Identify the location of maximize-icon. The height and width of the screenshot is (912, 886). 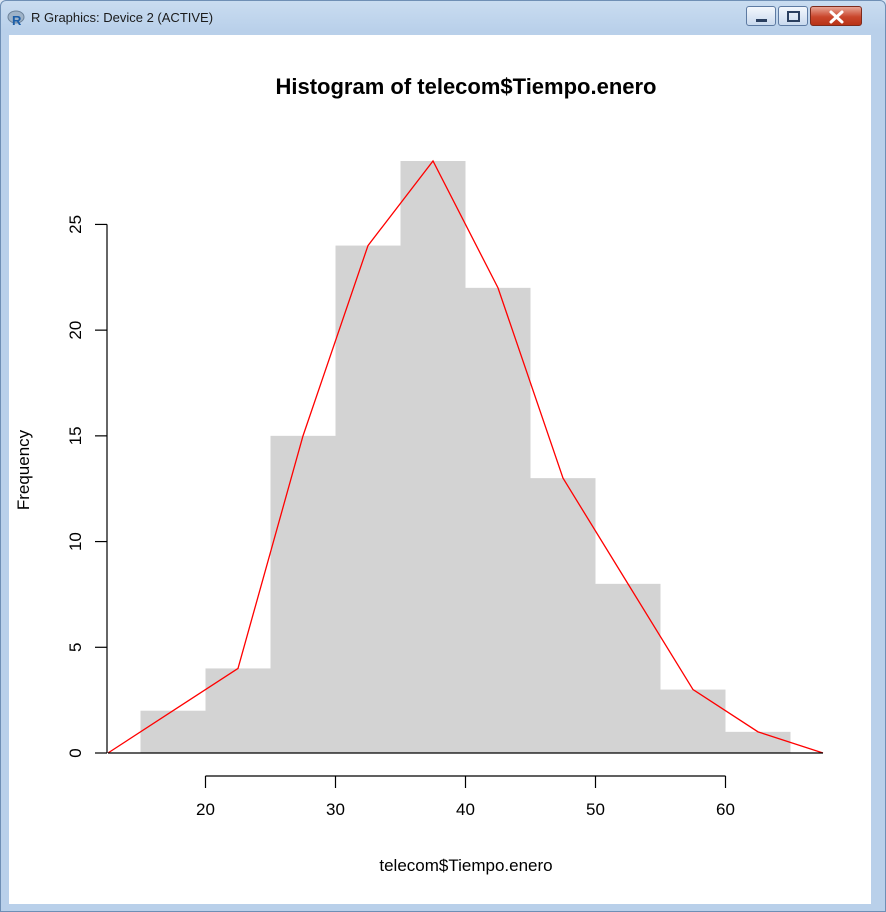
(793, 16).